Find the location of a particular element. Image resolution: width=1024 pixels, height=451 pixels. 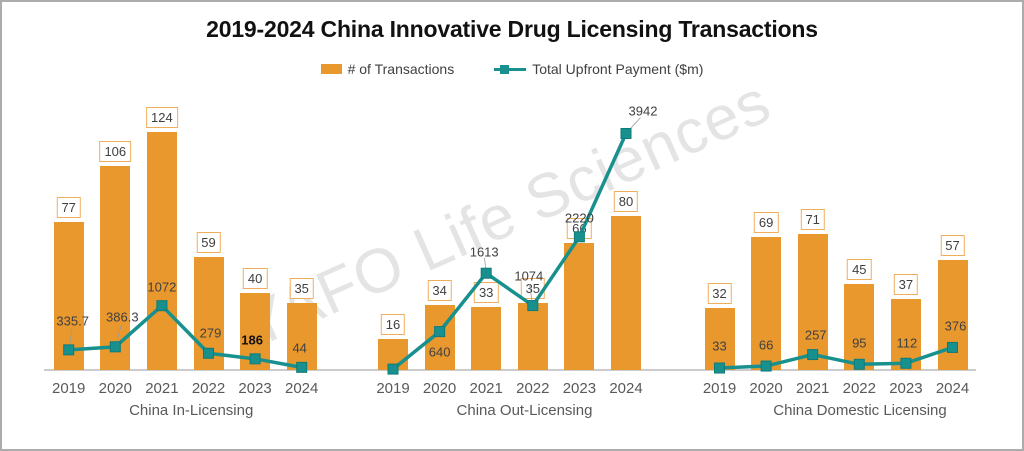

bar-value-label: 34 is located at coordinates (439, 290).